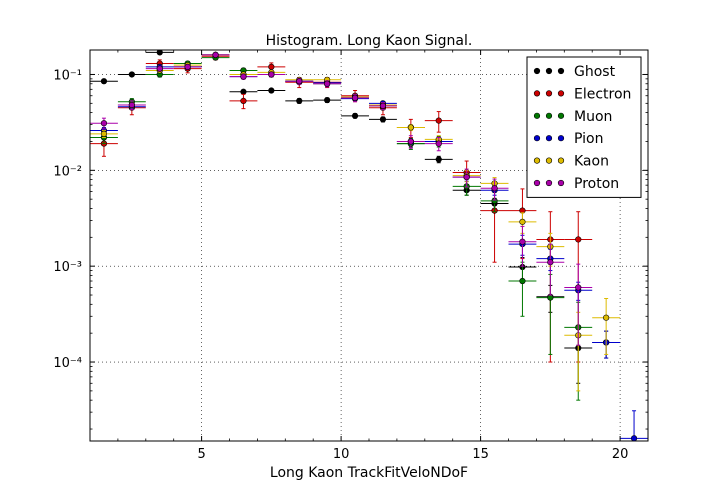 This screenshot has width=720, height=504. I want to click on y-tick-label: 10⁻⁴, so click(67, 363).